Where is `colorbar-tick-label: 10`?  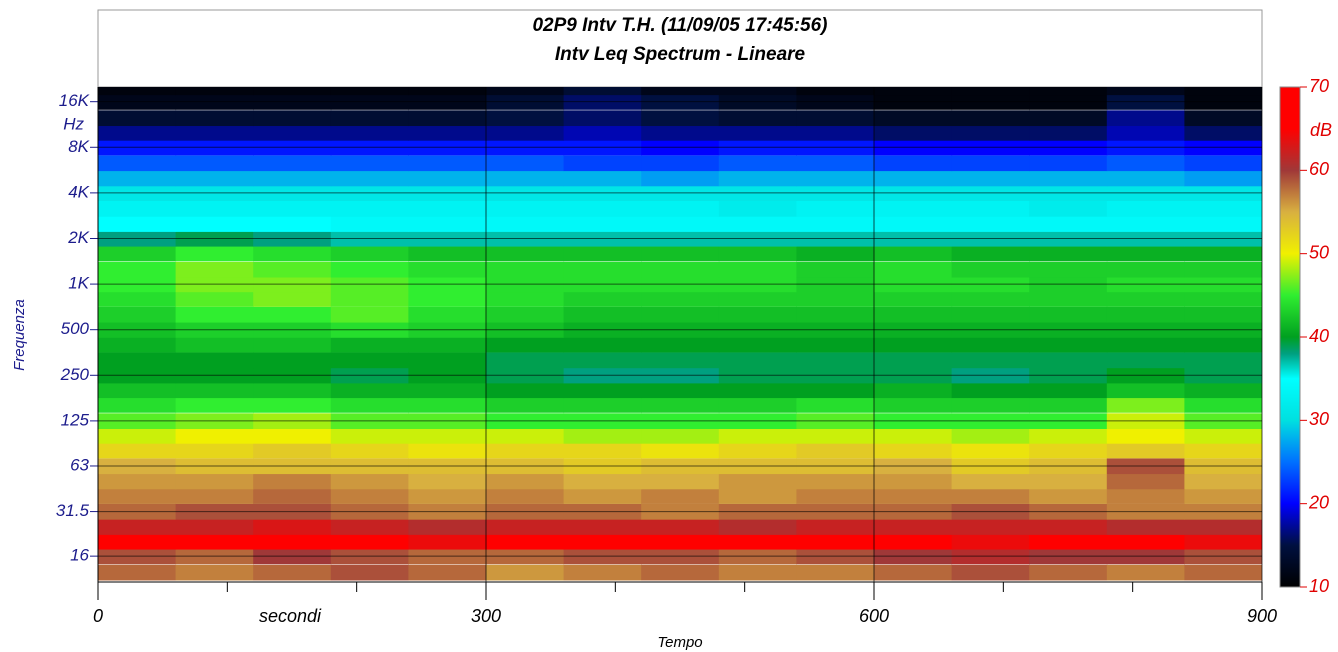 colorbar-tick-label: 10 is located at coordinates (1319, 586).